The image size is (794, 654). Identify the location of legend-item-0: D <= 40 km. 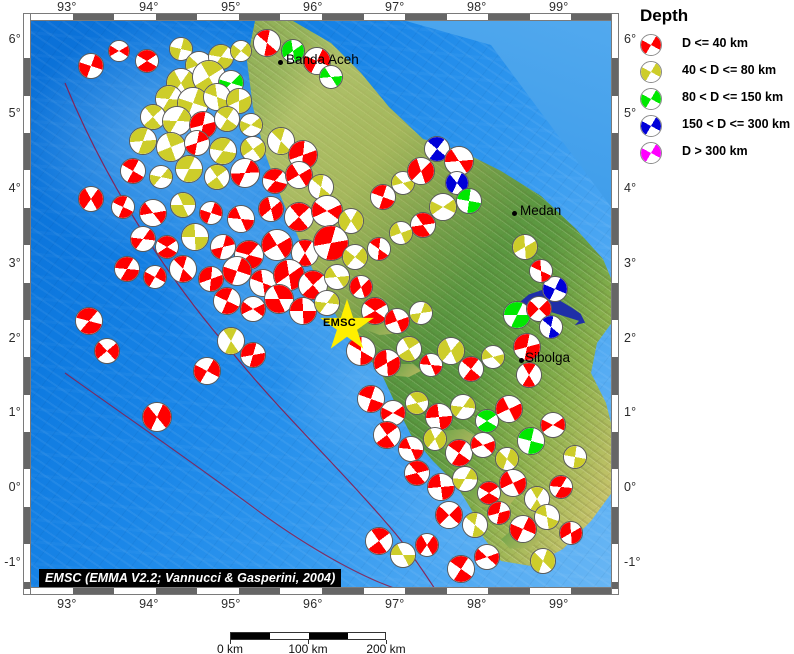
(715, 45).